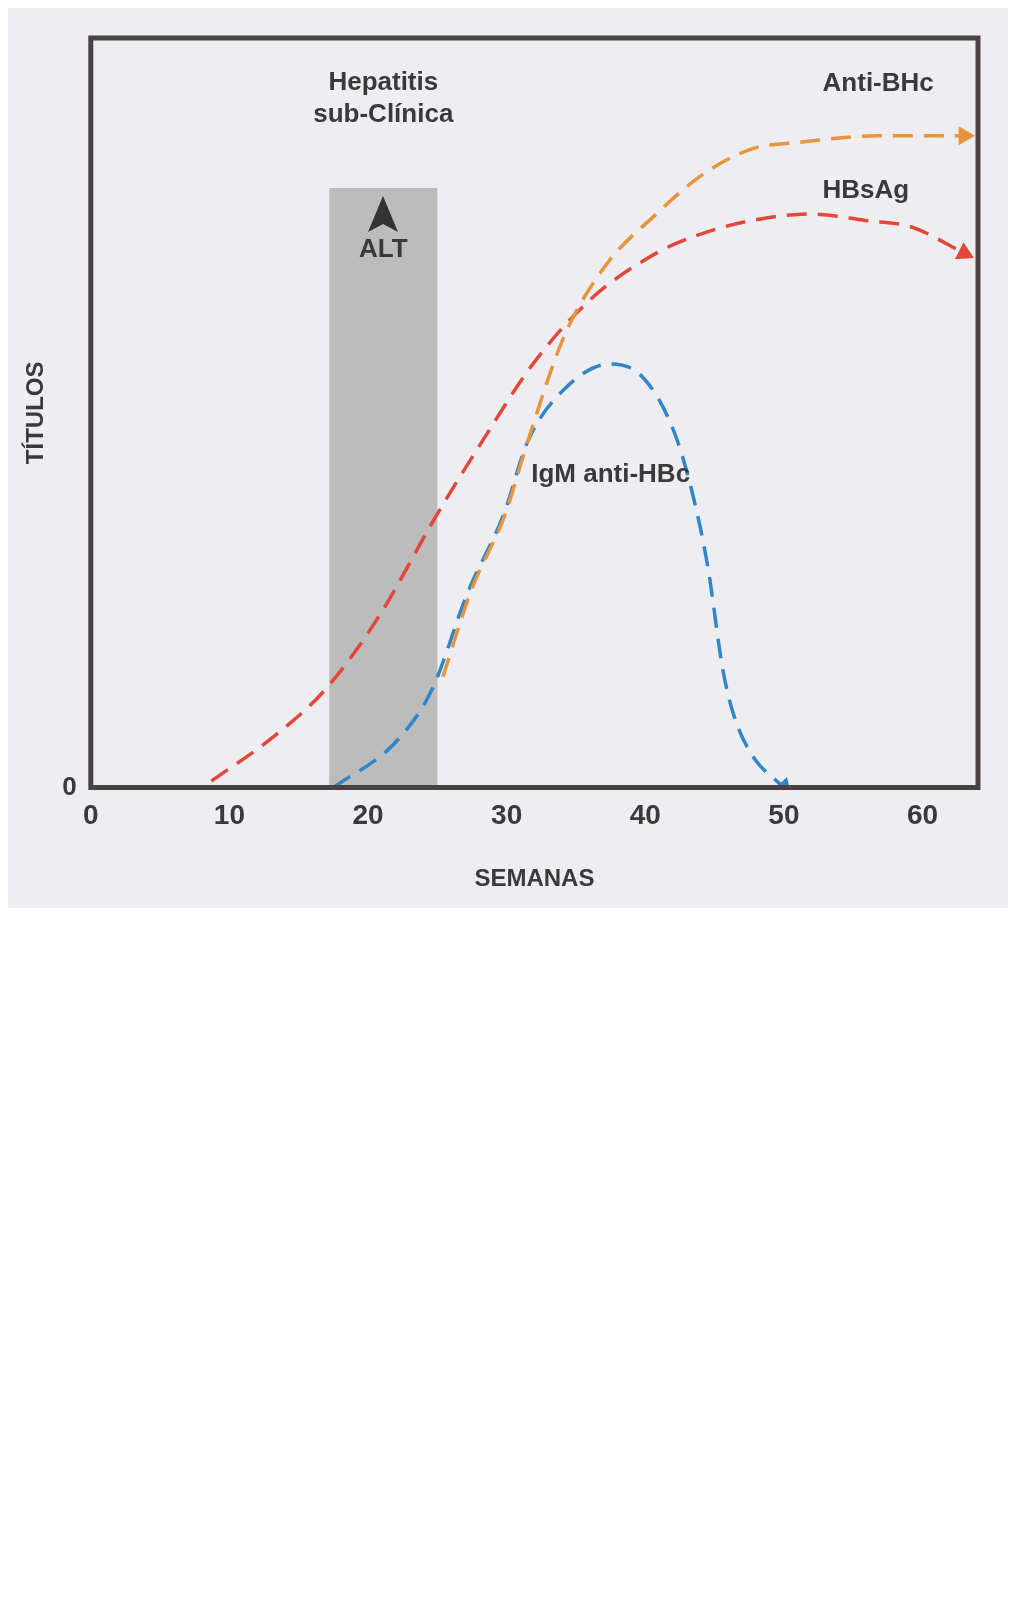 The height and width of the screenshot is (1621, 1019). What do you see at coordinates (922, 815) in the screenshot?
I see `x-tick-label: 60` at bounding box center [922, 815].